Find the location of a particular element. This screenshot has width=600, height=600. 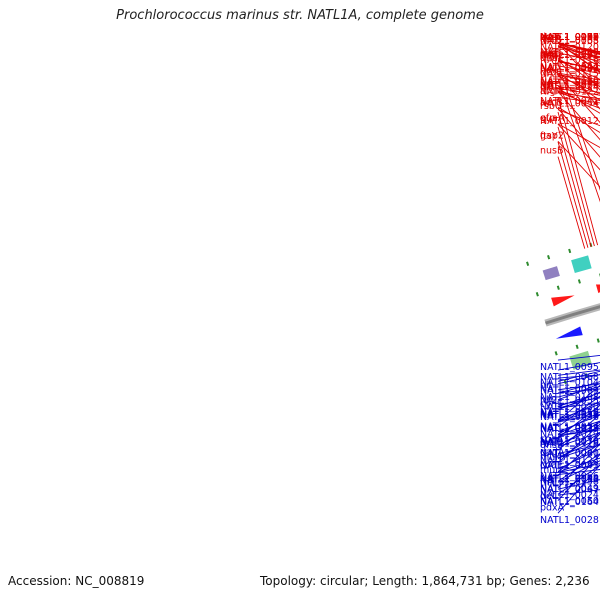

forward-gene-label: NATL1_00481 is located at coordinates (570, 52).